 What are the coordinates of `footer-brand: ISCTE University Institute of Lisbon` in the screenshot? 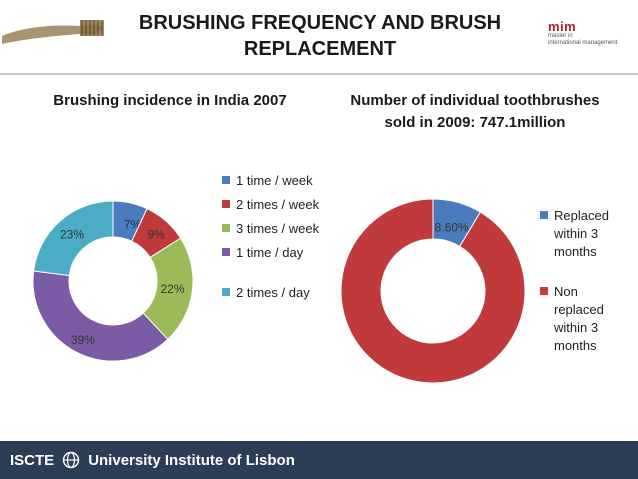 It's located at (147, 460).